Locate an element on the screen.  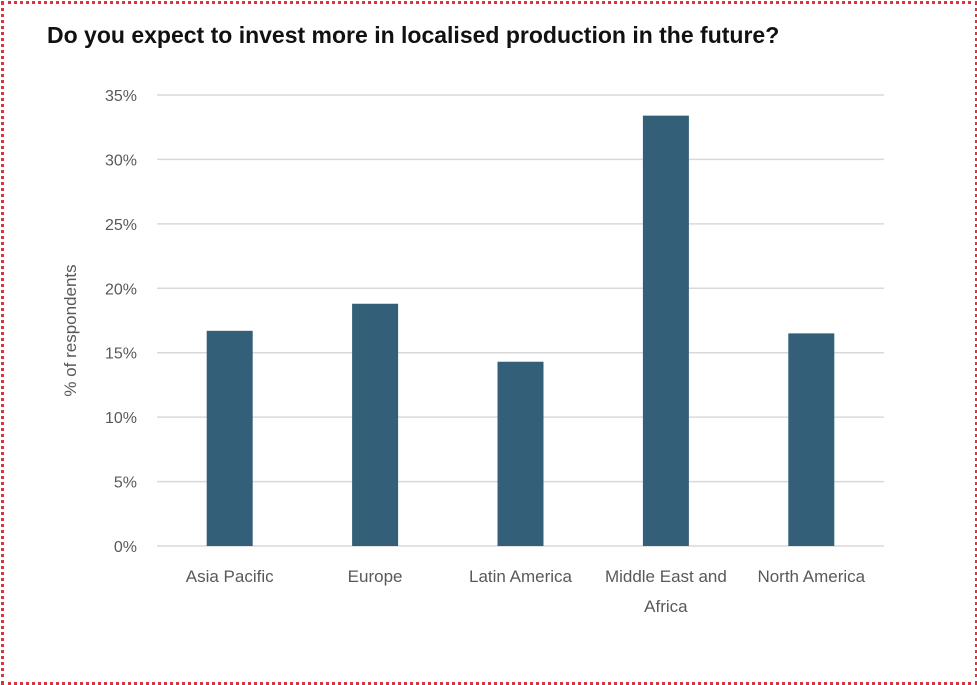
y-tick-label: 20% is located at coordinates (121, 289).